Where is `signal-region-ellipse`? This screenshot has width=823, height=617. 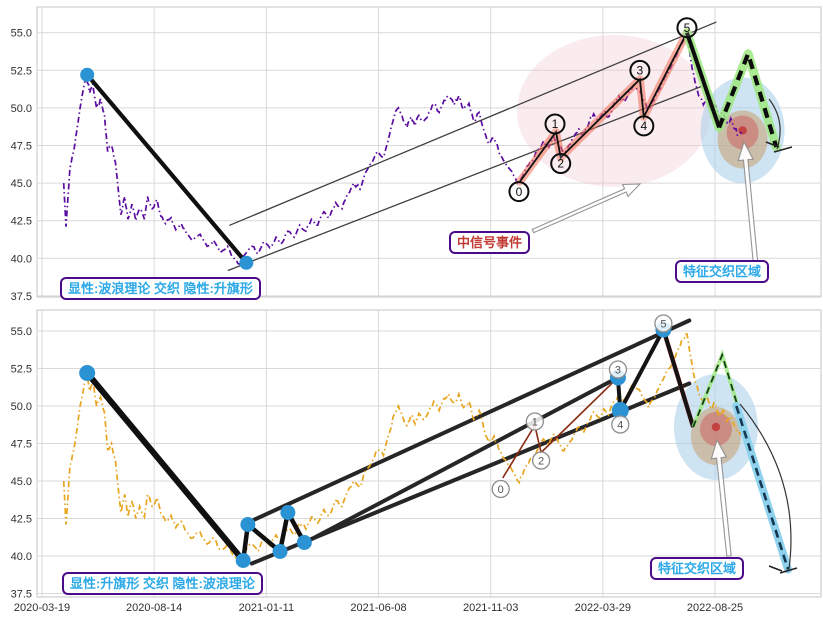 signal-region-ellipse is located at coordinates (614, 110).